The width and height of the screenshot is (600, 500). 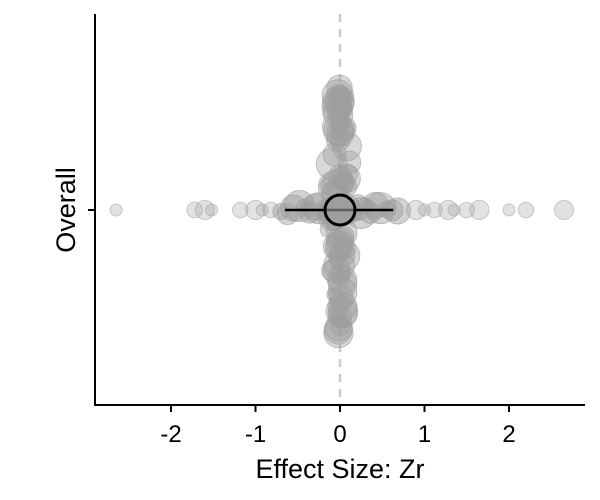 I want to click on x-tick-label: 2, so click(x=508, y=434).